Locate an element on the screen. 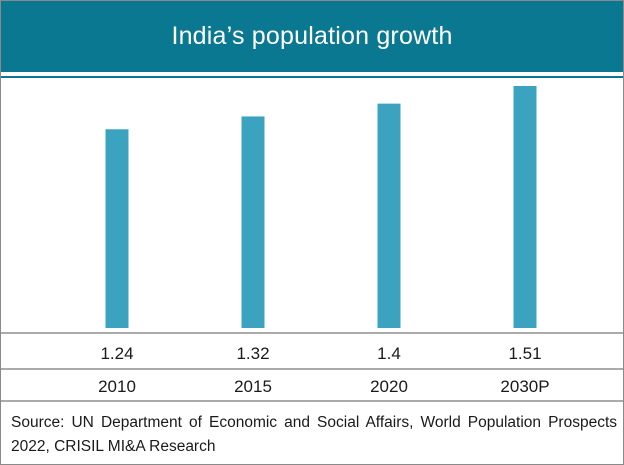  bar-2015 is located at coordinates (253, 222).